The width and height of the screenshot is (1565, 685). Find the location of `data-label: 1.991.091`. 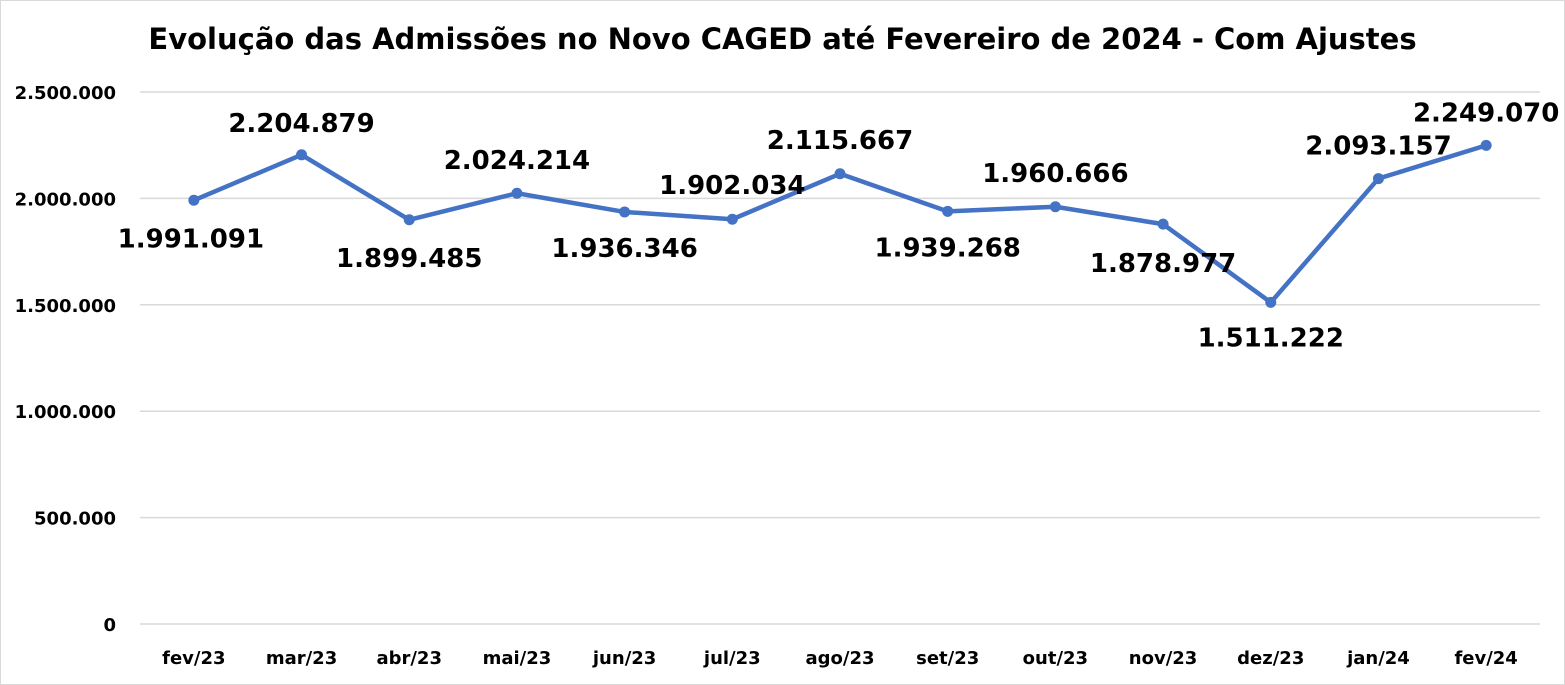

data-label: 1.991.091 is located at coordinates (191, 239).